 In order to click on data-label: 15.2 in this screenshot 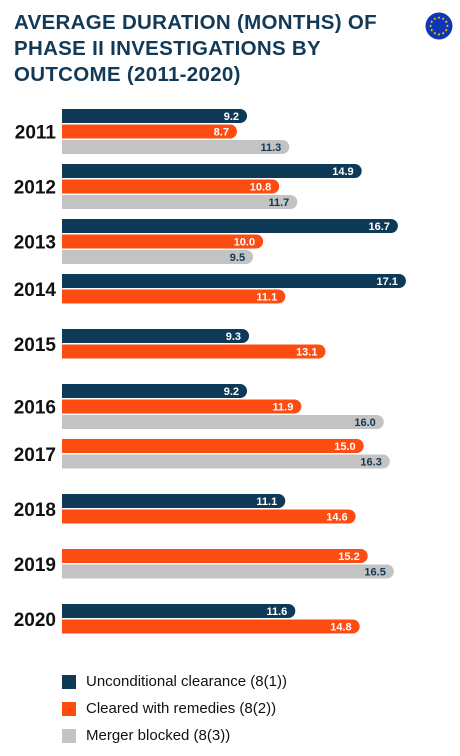, I will do `click(348, 557)`.